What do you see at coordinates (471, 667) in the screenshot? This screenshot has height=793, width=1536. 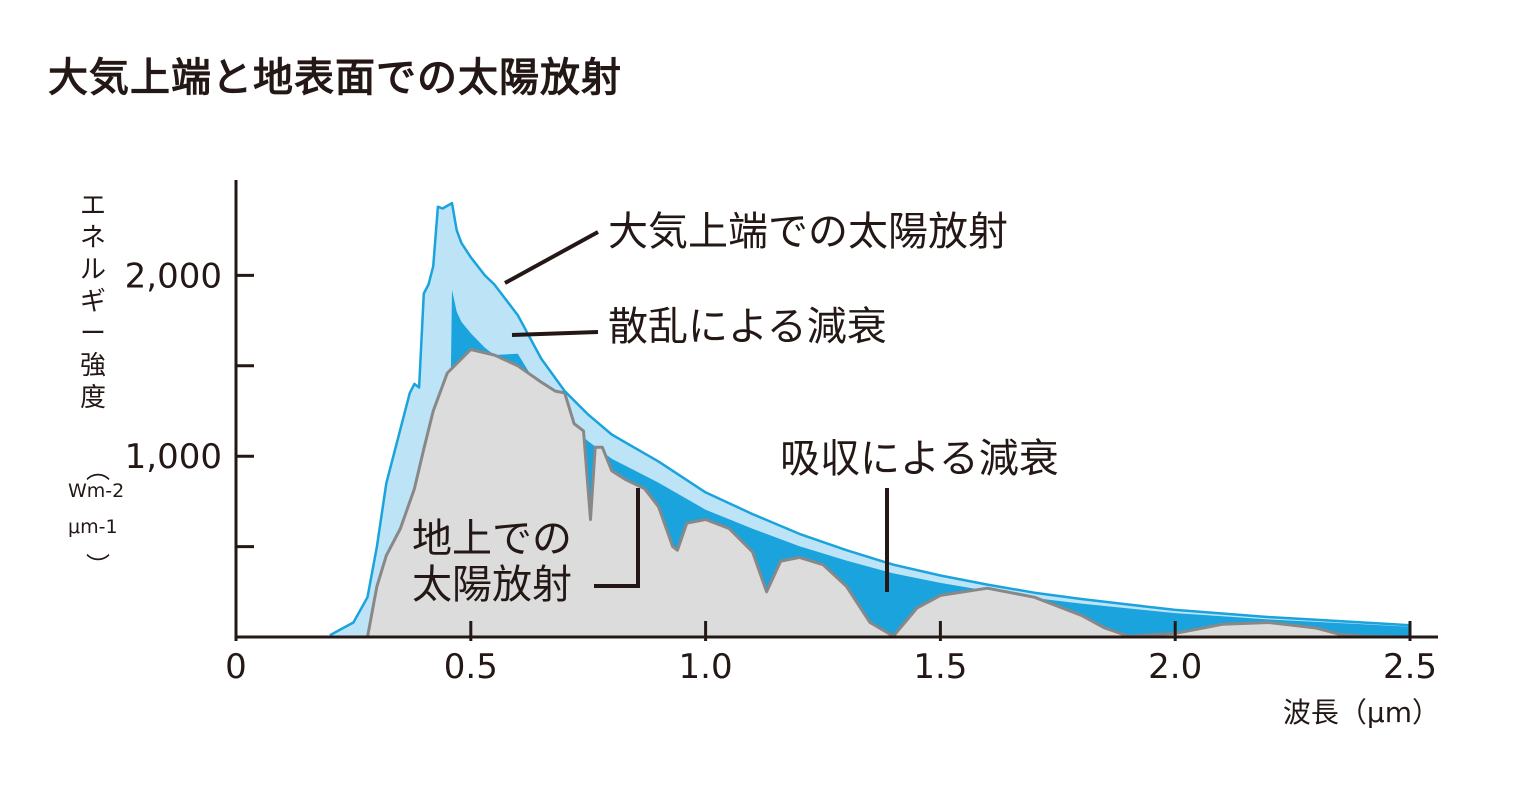 I see `x-tick-label: 0.5` at bounding box center [471, 667].